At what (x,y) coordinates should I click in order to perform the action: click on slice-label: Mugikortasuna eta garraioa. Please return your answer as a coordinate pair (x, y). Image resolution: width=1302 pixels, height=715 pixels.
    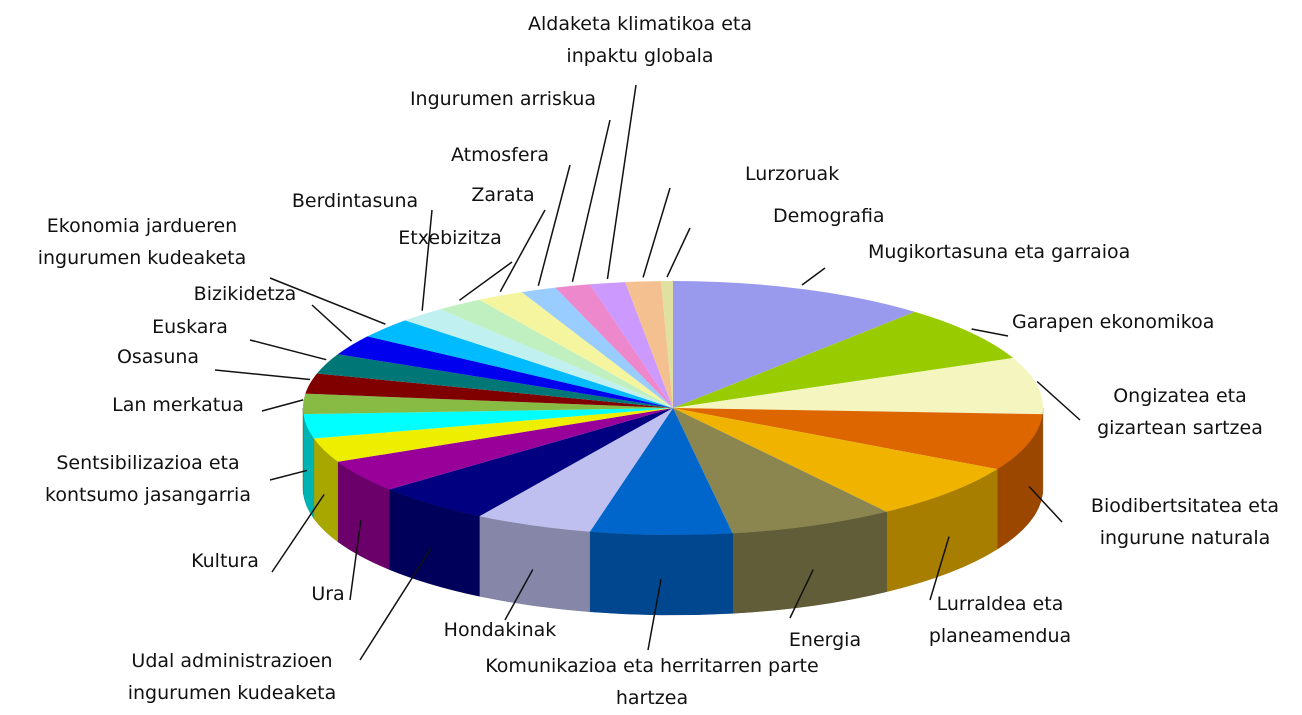
    Looking at the image, I should click on (999, 252).